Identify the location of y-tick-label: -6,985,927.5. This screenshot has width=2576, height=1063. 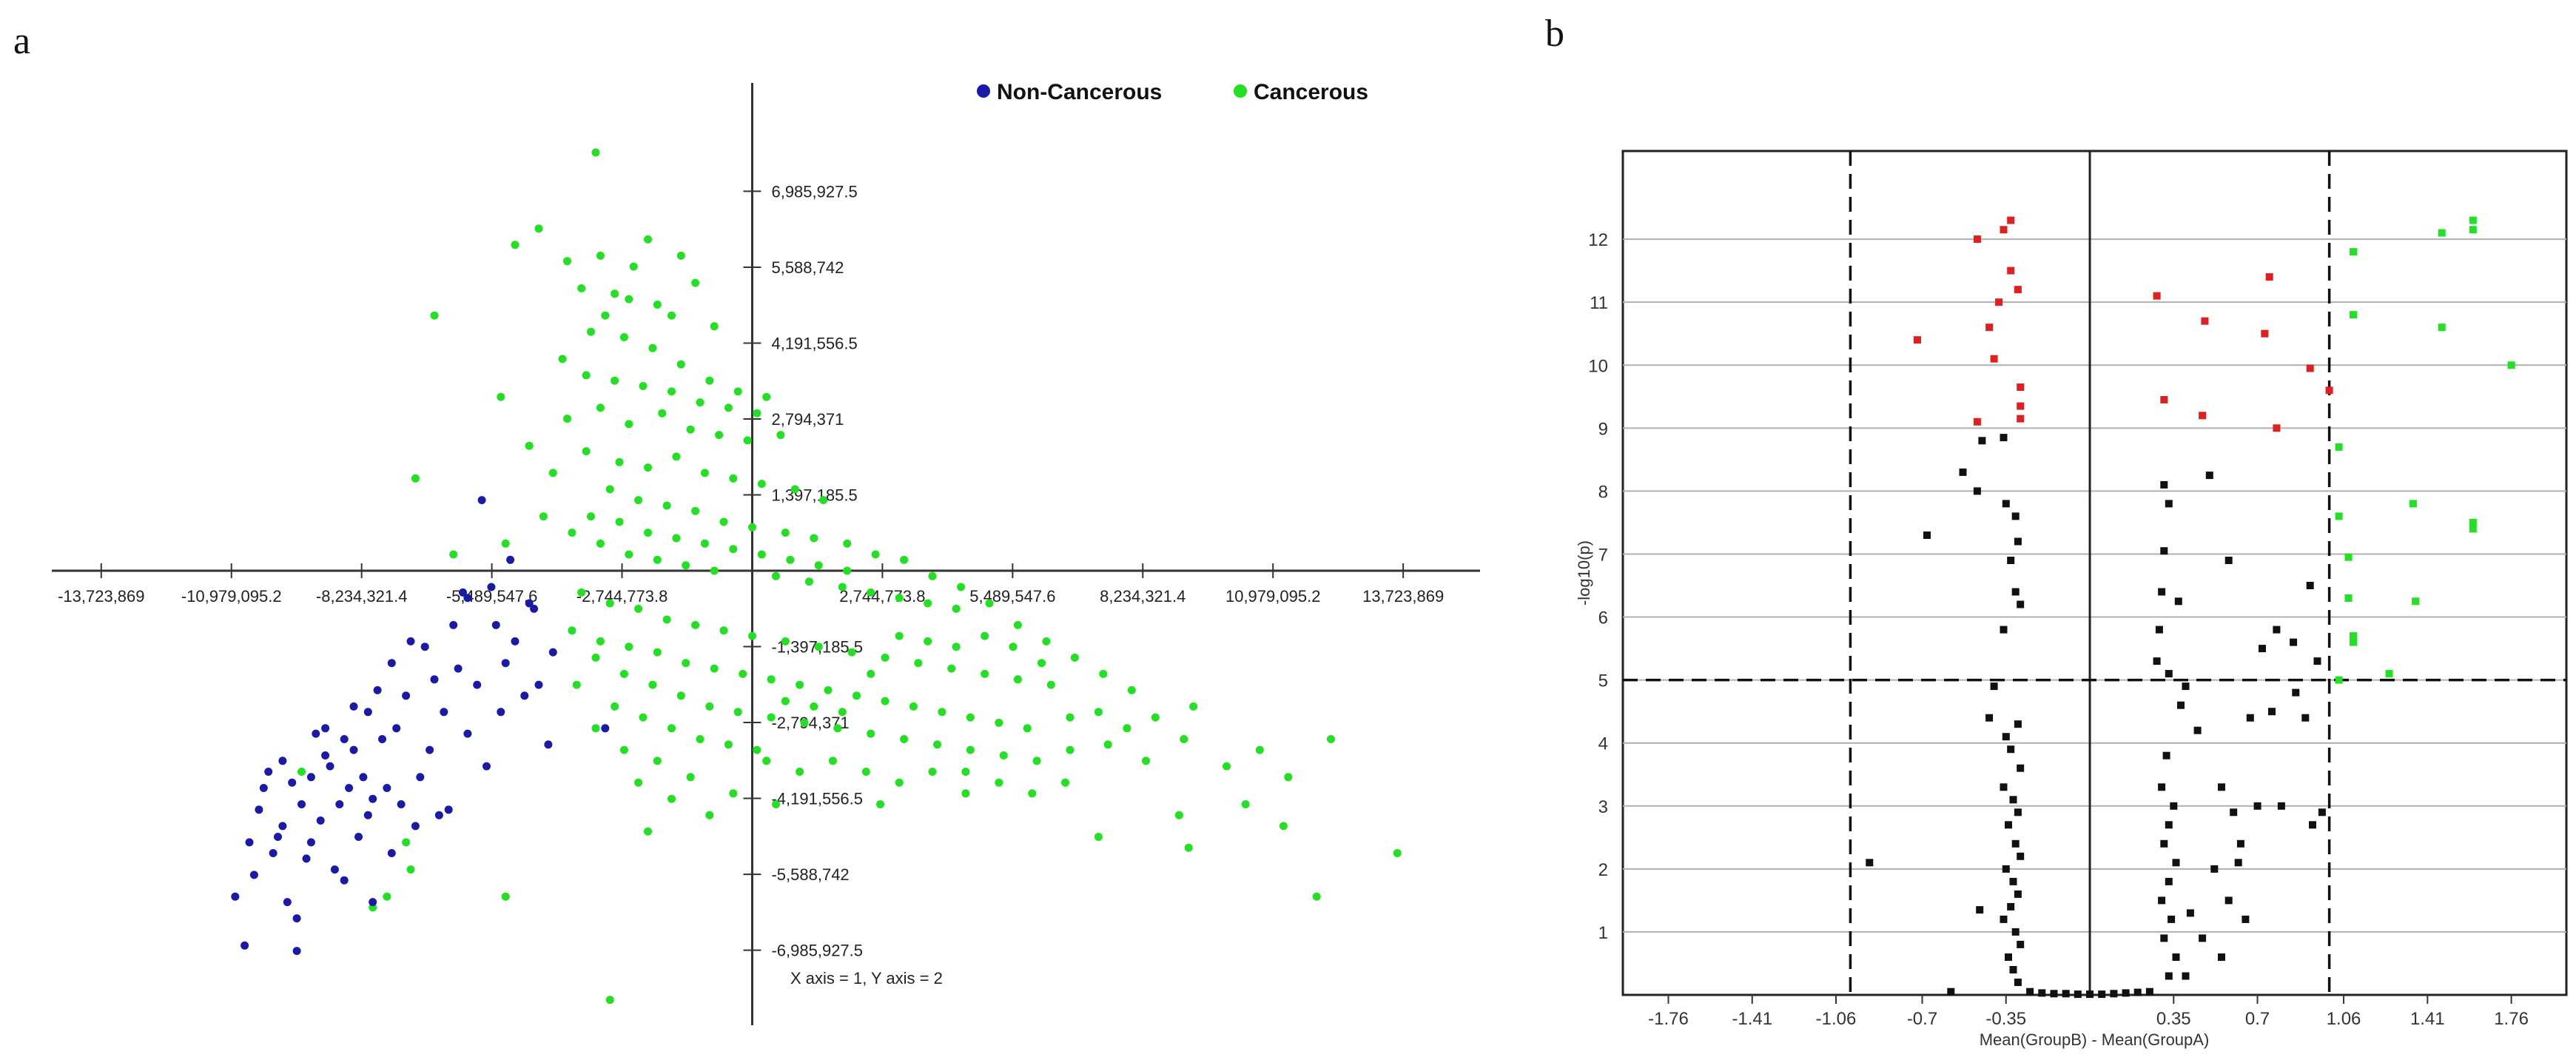
(817, 951).